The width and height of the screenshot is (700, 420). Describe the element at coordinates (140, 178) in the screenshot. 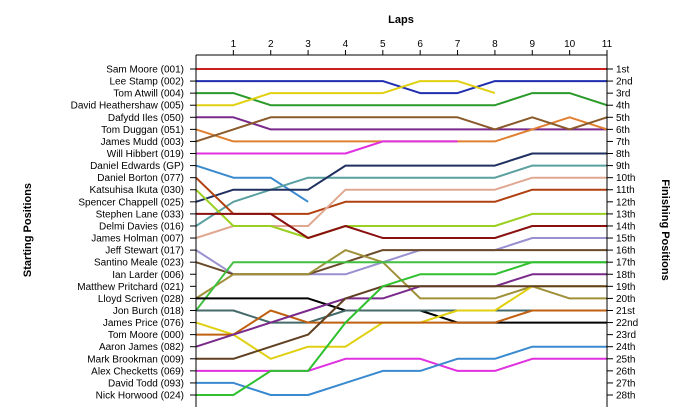

I see `start-label: Daniel Borton (077)` at that location.